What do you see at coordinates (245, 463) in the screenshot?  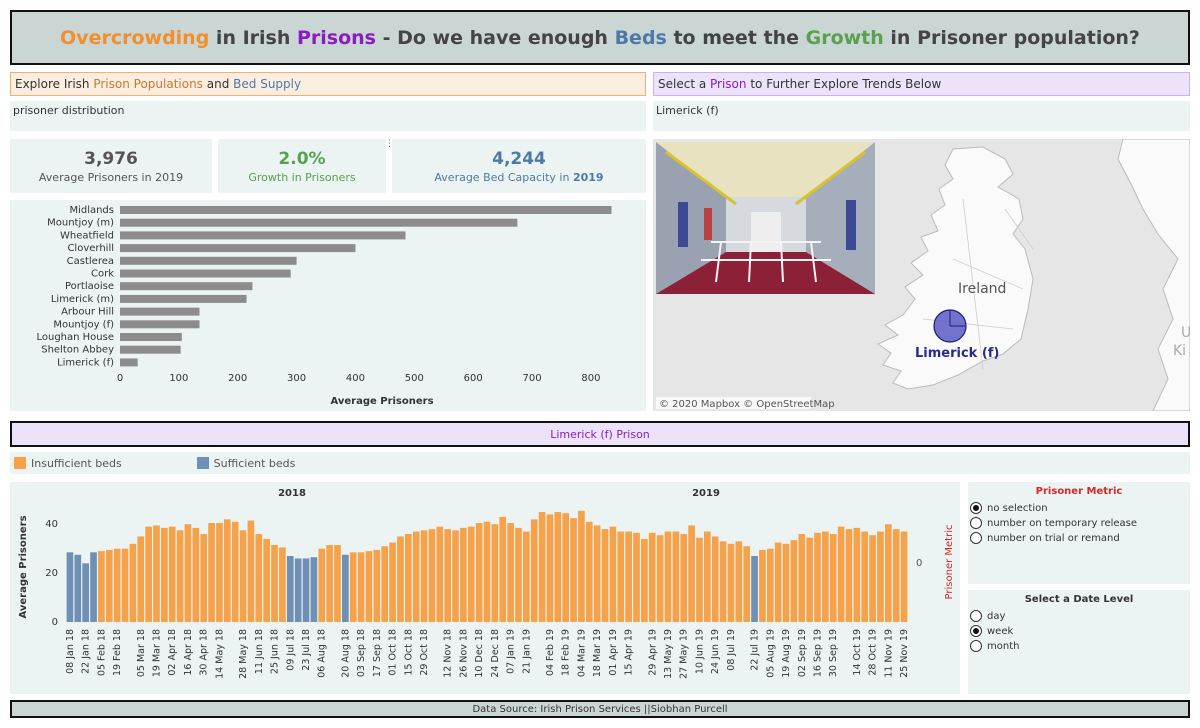 I see `legend-sufficient: Sufficient beds` at bounding box center [245, 463].